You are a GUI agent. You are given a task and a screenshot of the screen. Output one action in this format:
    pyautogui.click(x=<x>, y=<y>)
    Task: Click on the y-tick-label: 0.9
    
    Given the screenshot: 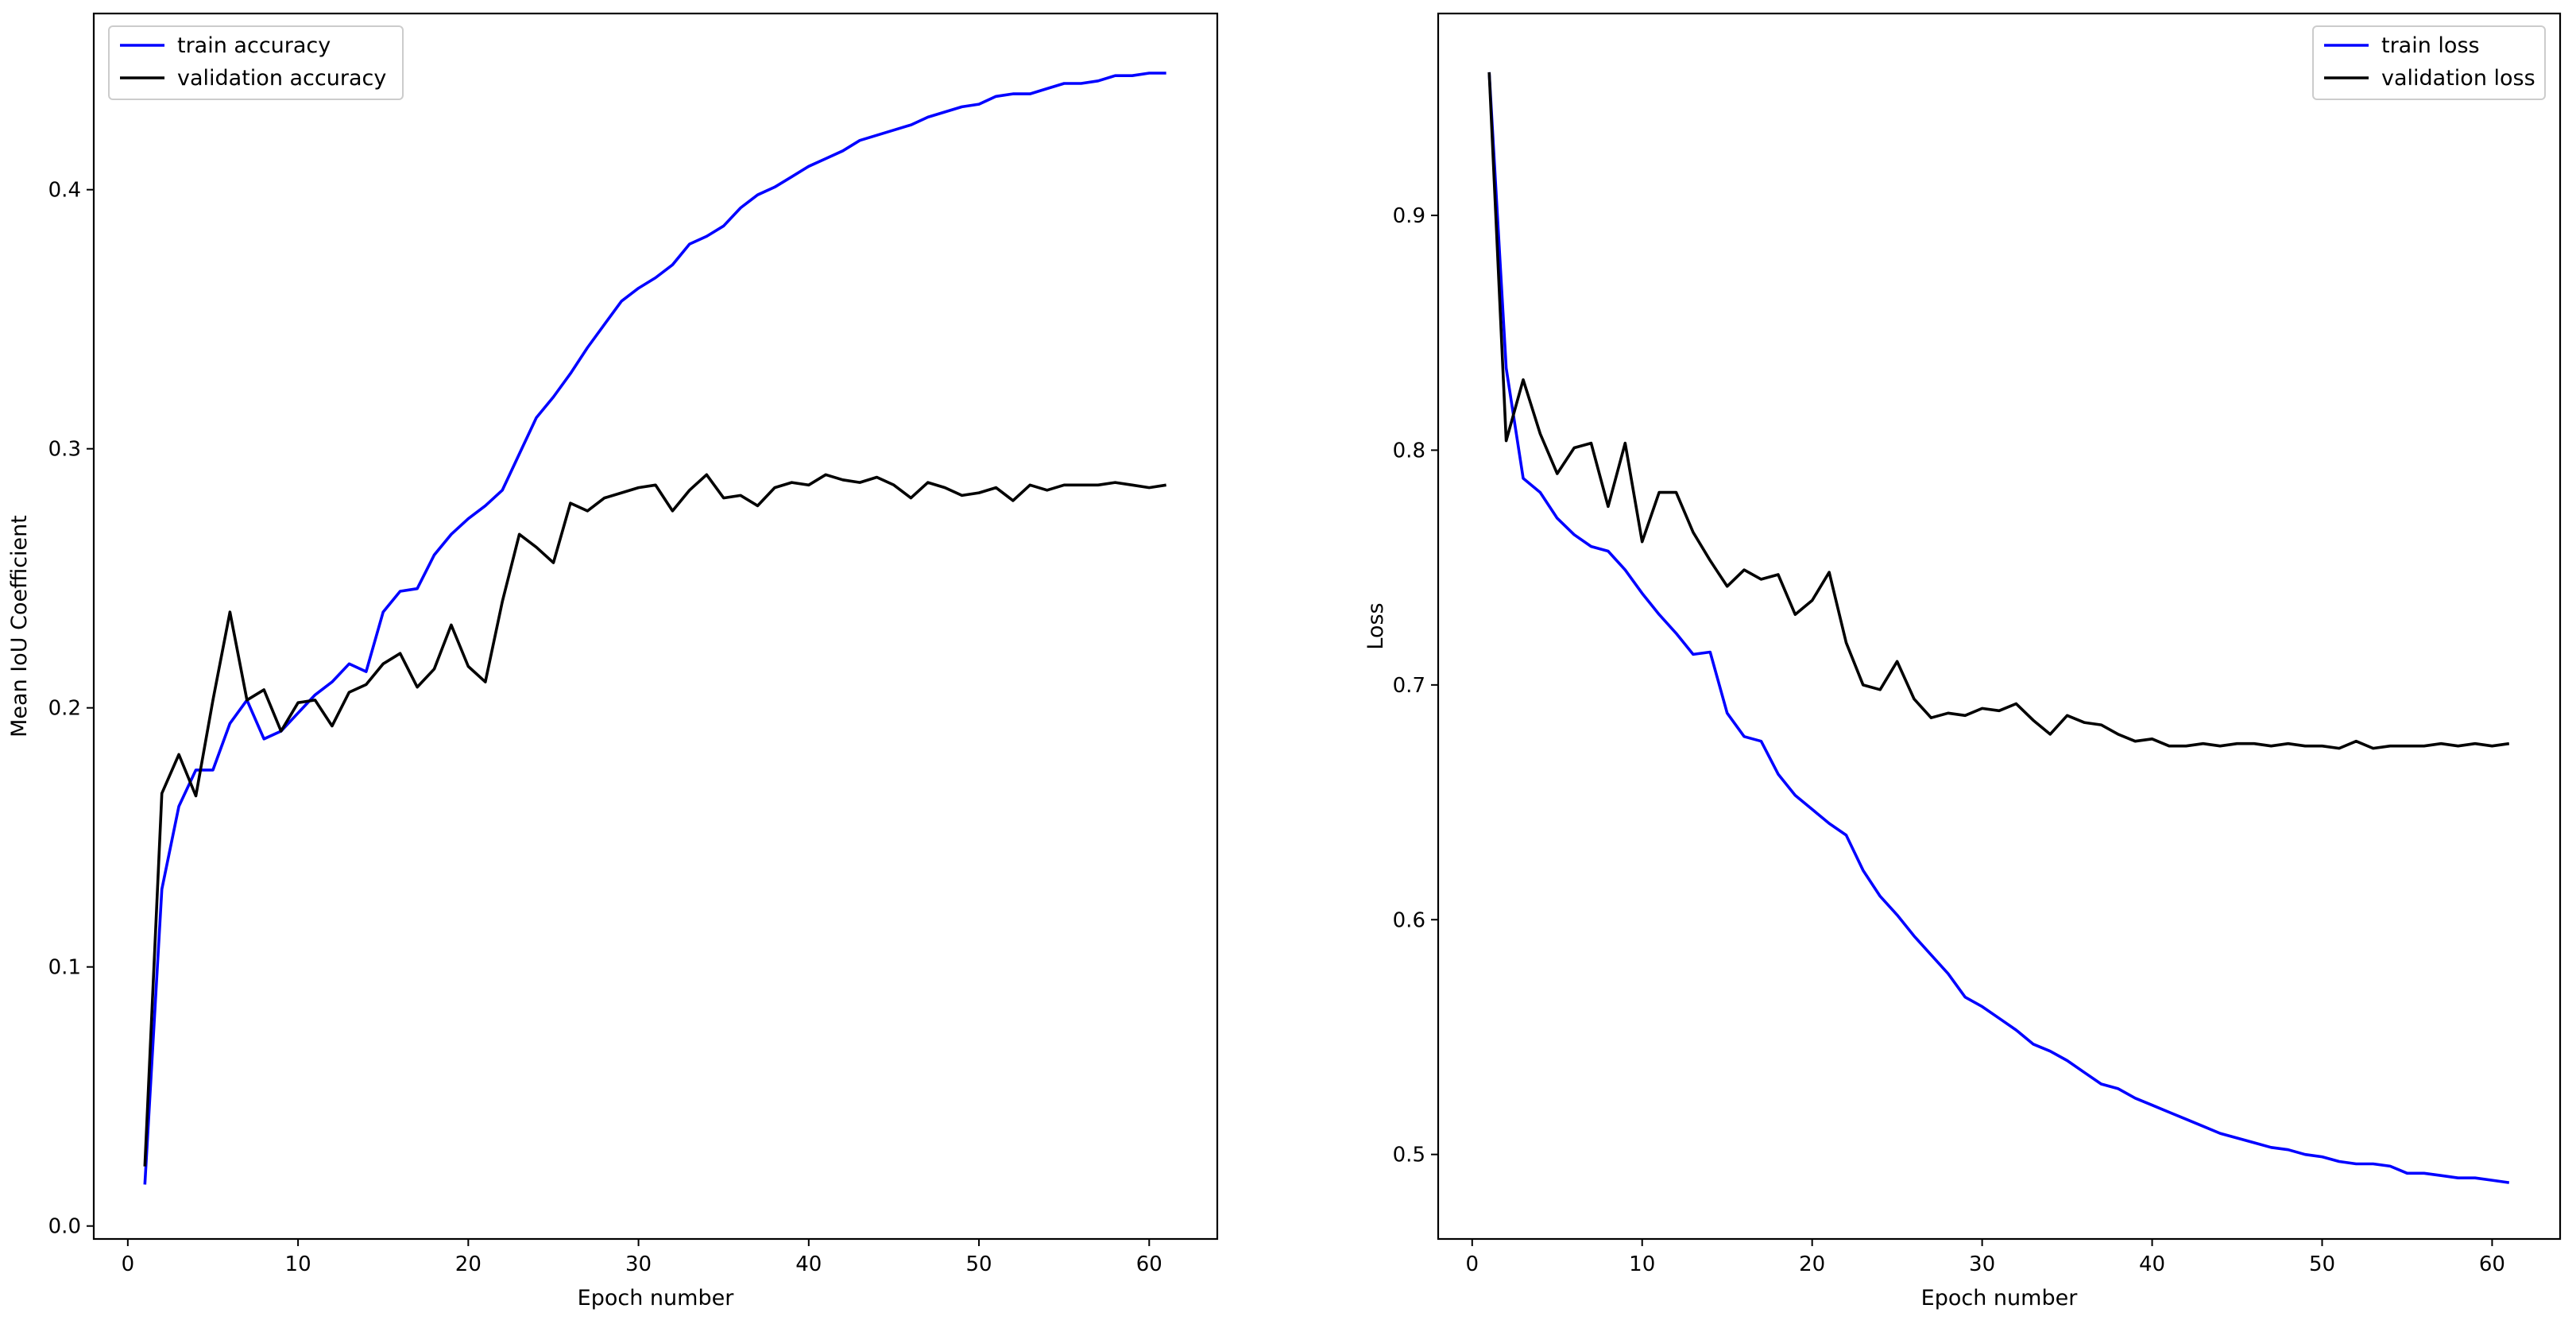 What is the action you would take?
    pyautogui.click(x=1409, y=216)
    